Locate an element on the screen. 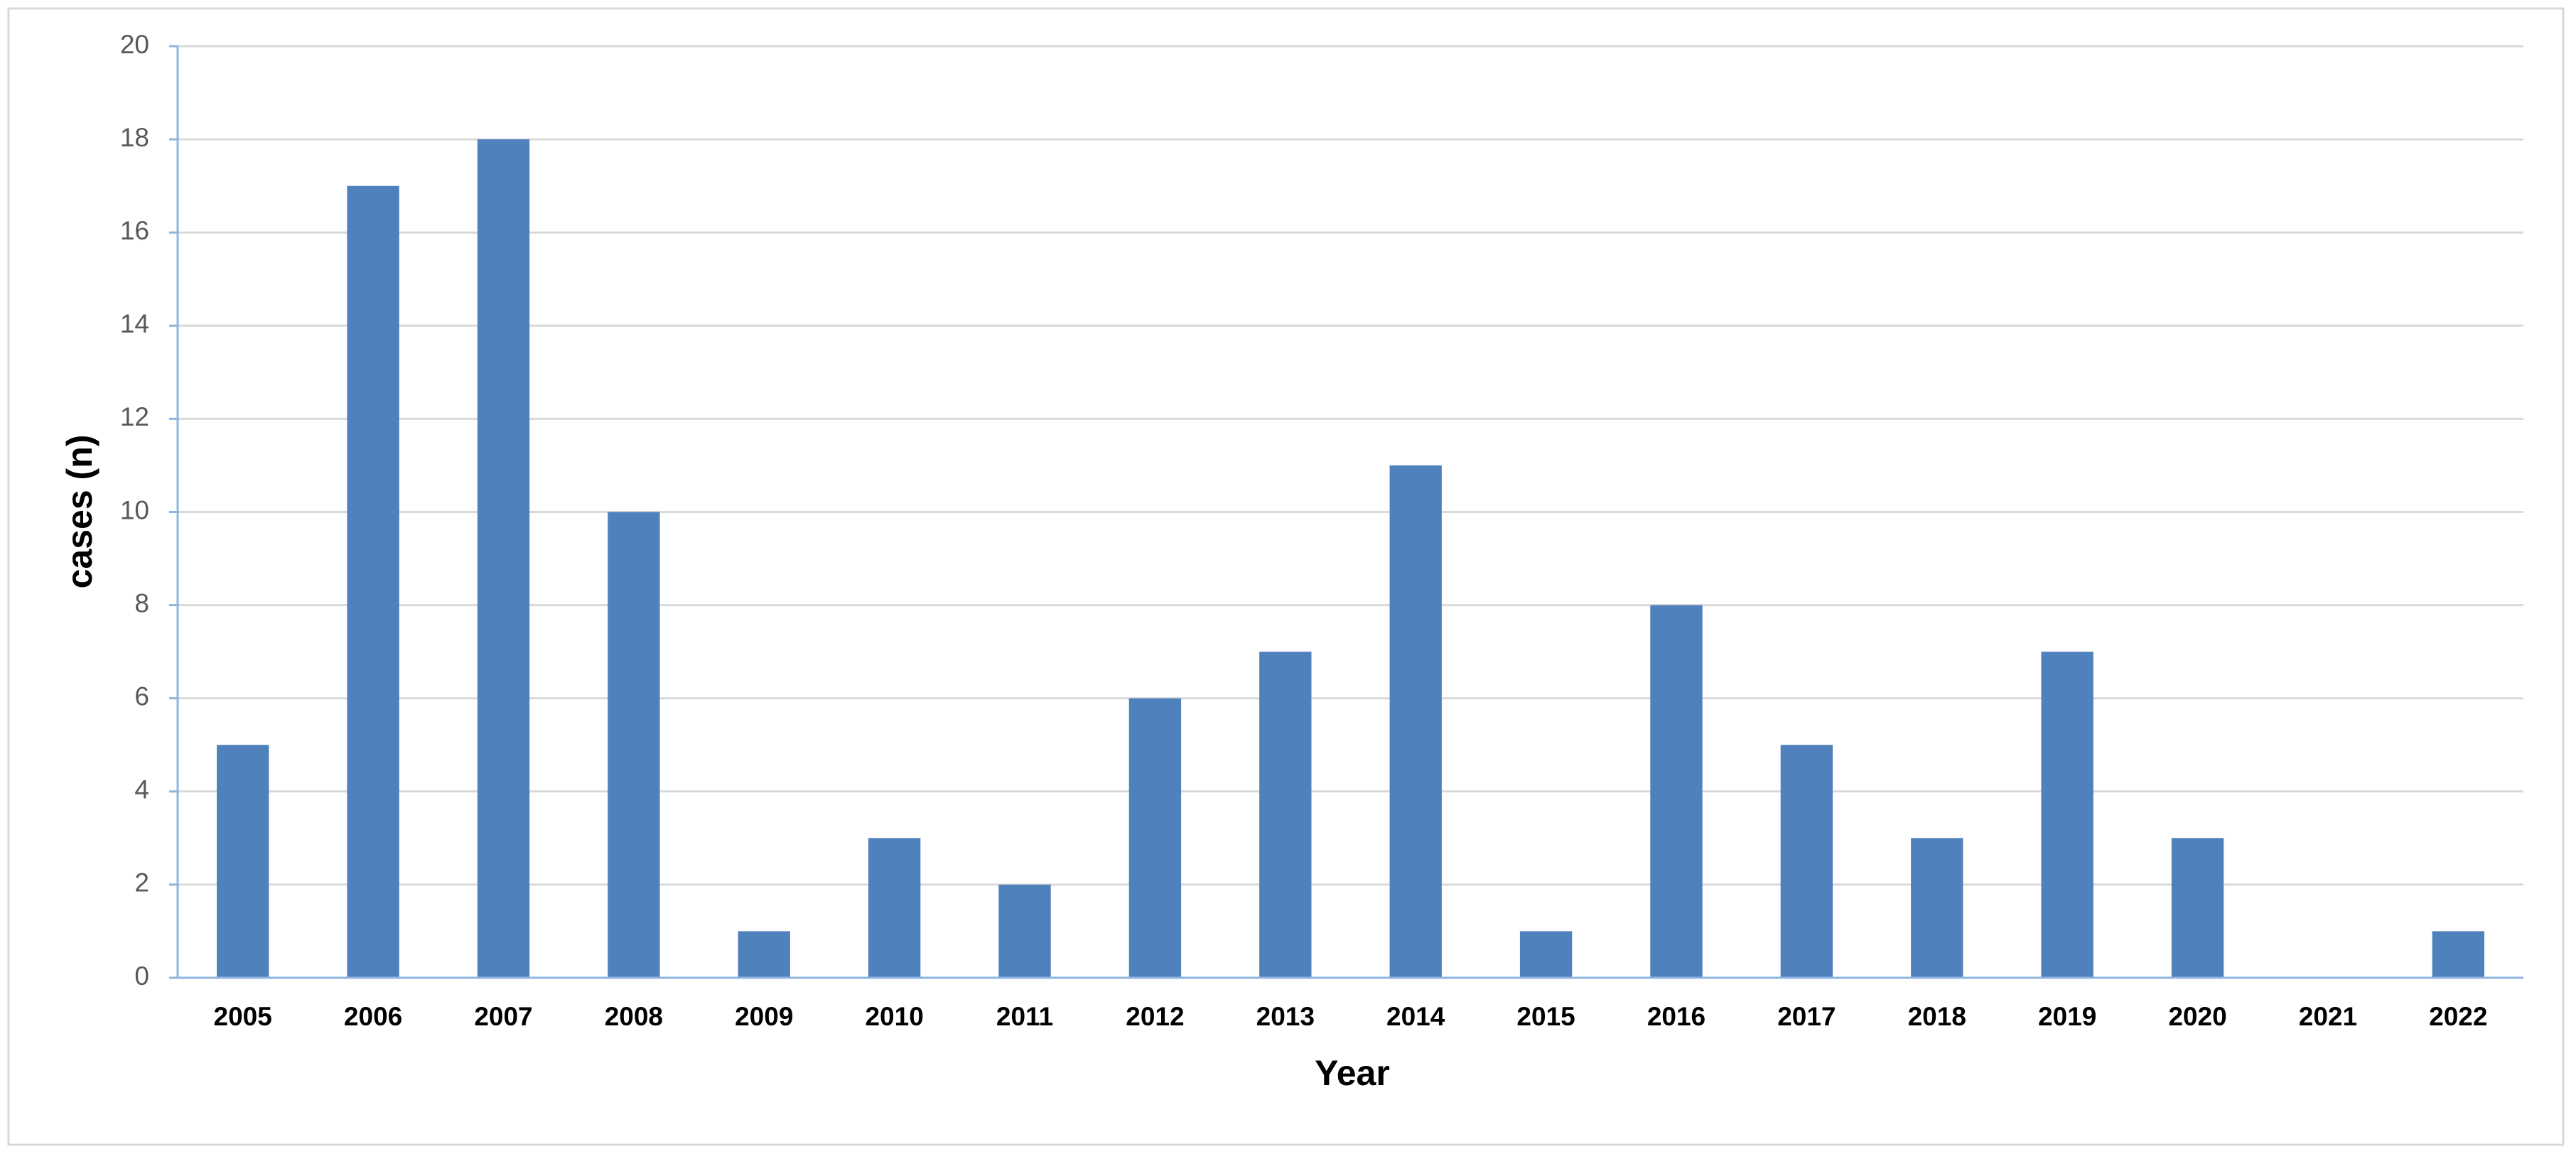 This screenshot has width=2576, height=1154. x-tick-label: 2013 is located at coordinates (1285, 1016).